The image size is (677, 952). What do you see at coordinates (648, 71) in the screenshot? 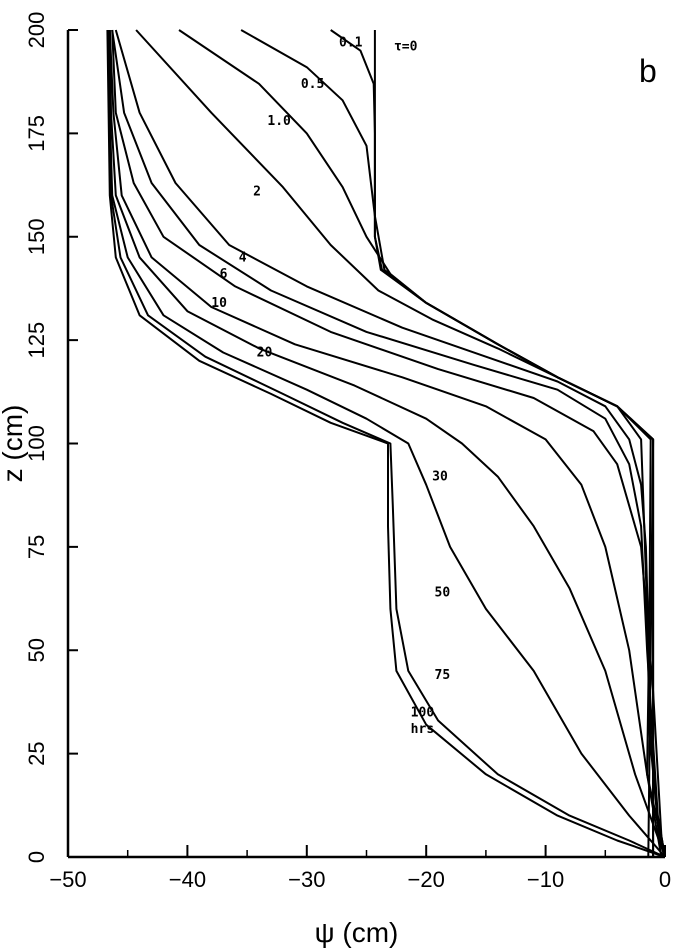
I see `panel-label: b` at bounding box center [648, 71].